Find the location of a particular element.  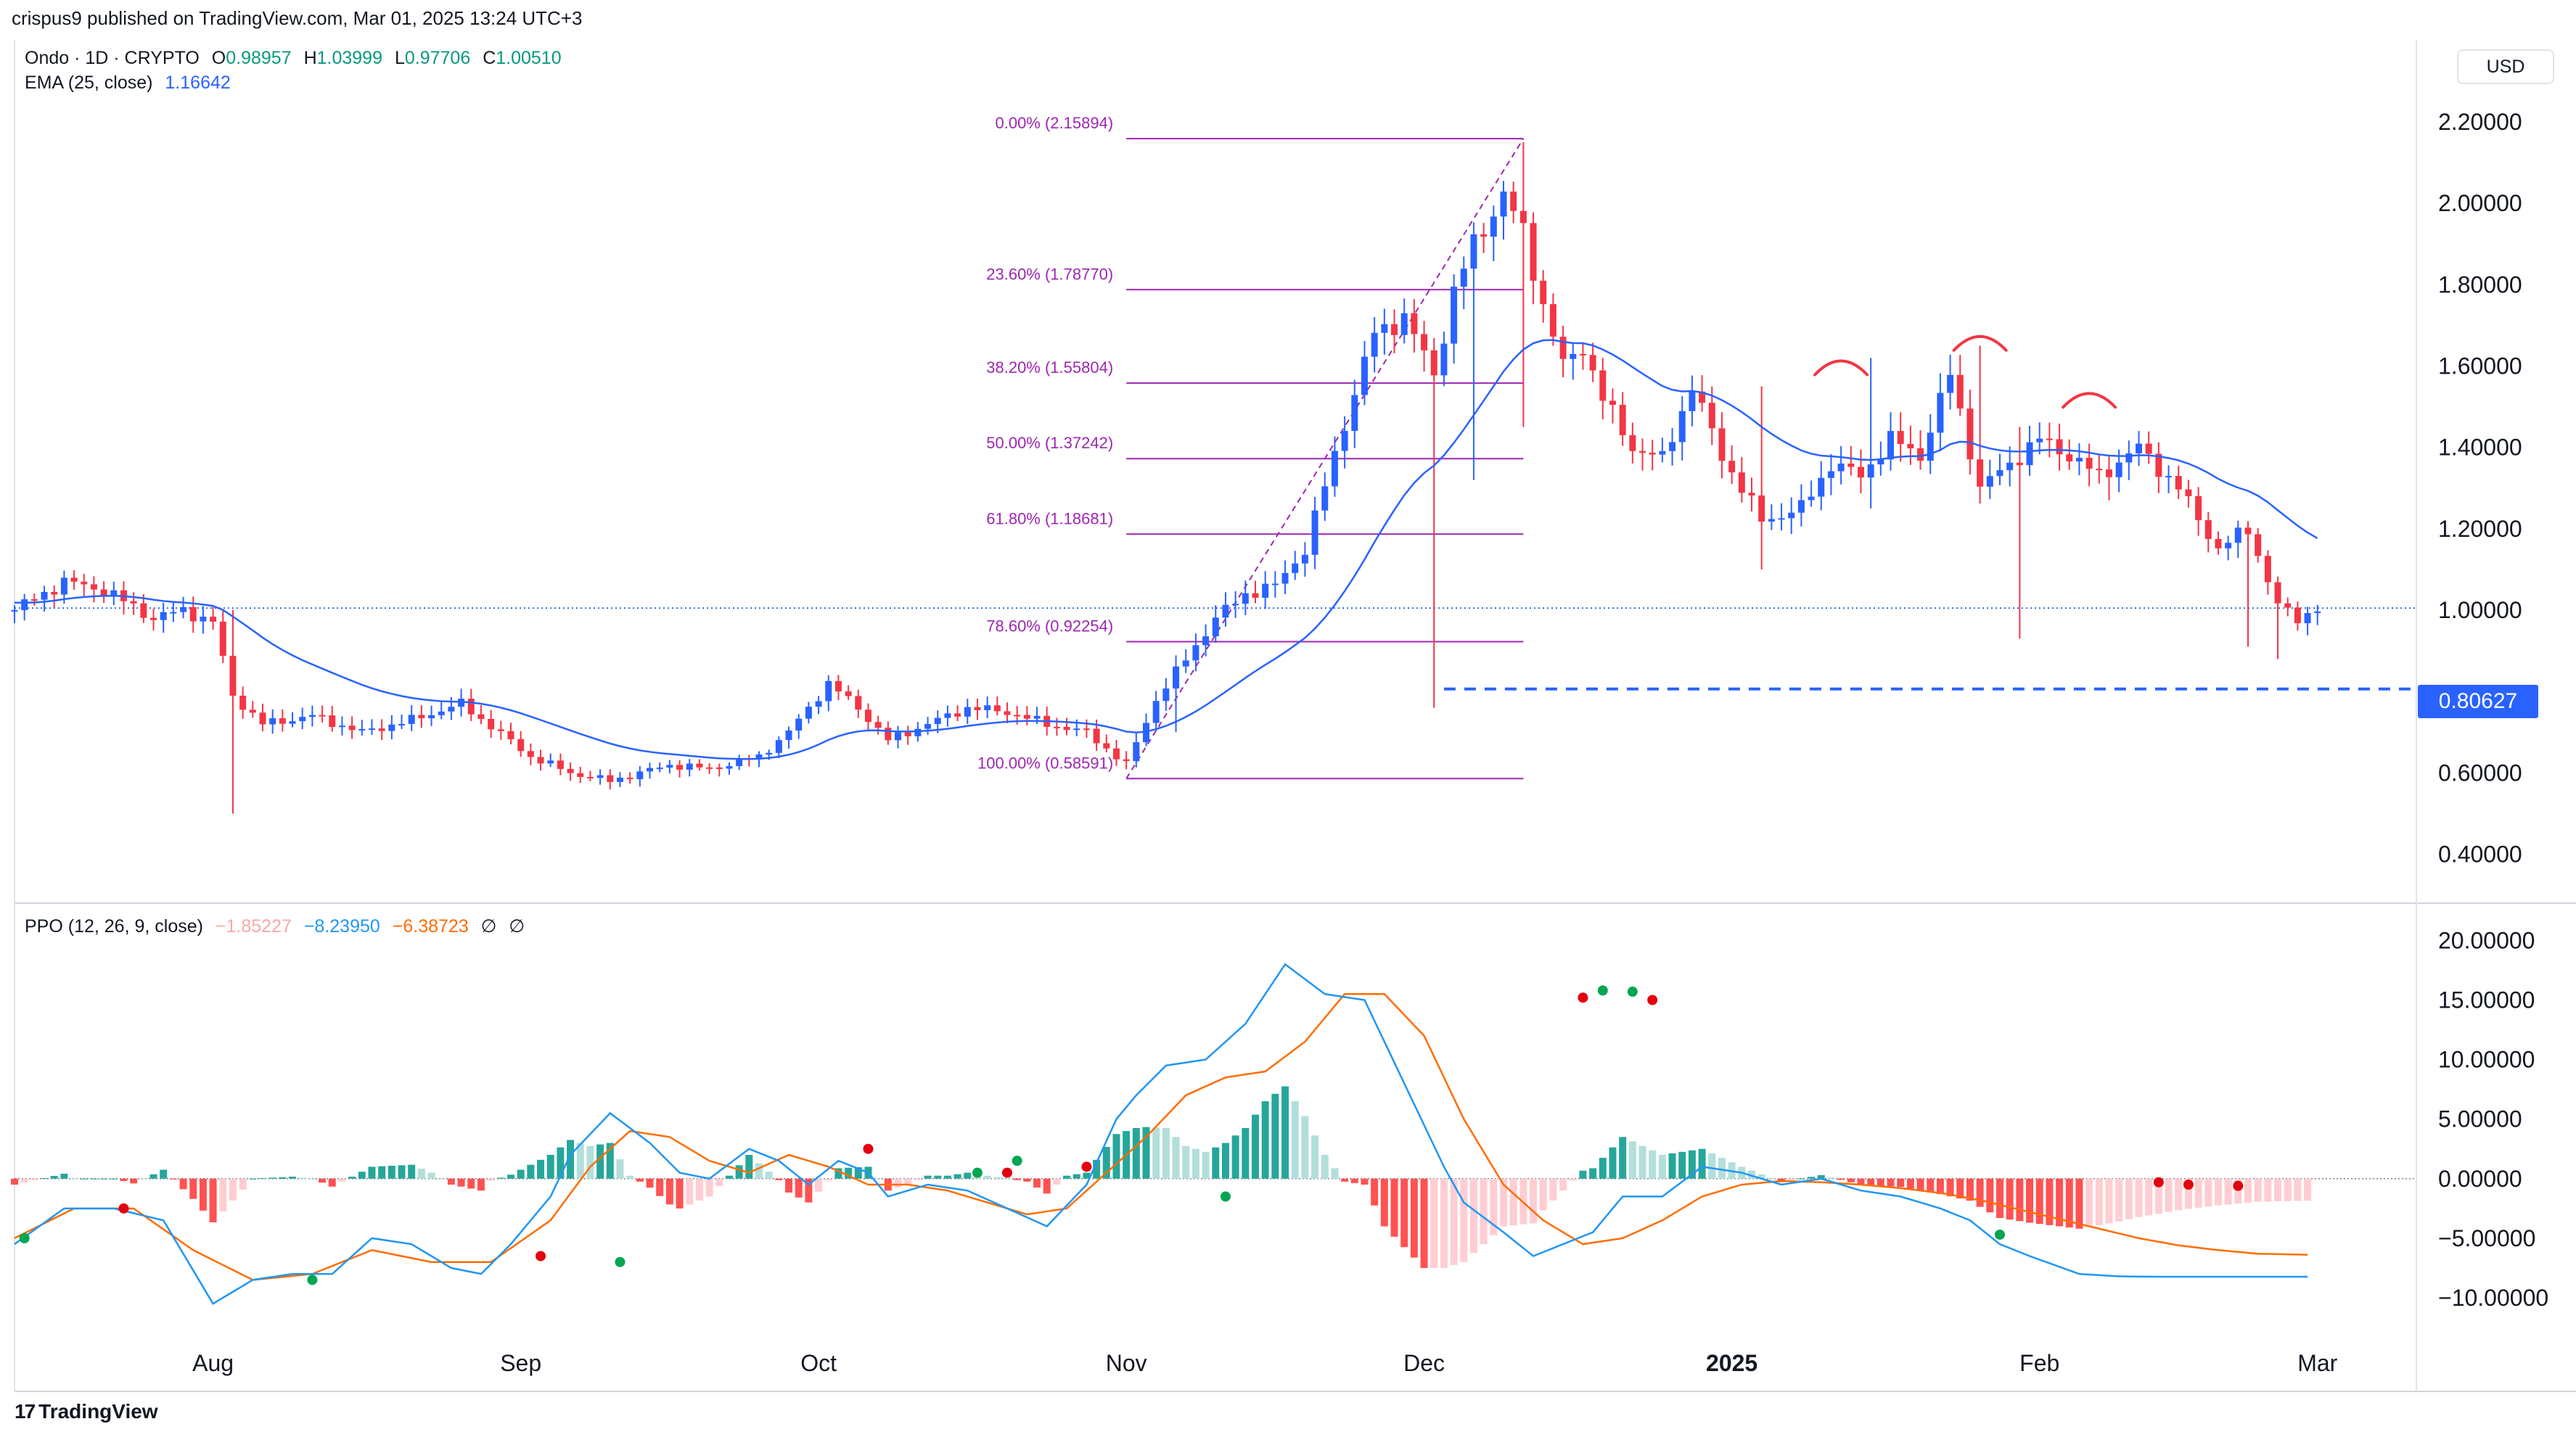

pattern-arc is located at coordinates (2089, 400).